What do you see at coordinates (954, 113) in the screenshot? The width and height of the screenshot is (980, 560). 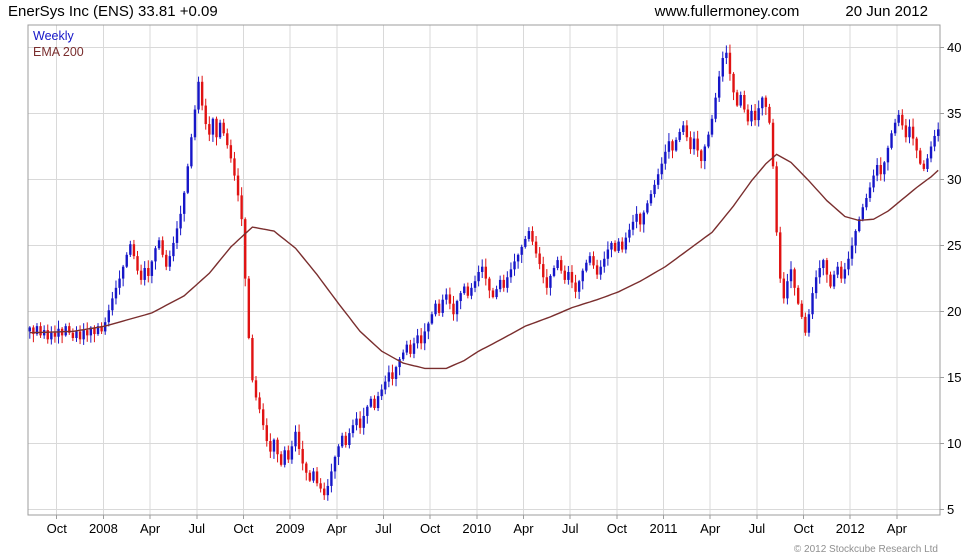 I see `y-tick-label: 35` at bounding box center [954, 113].